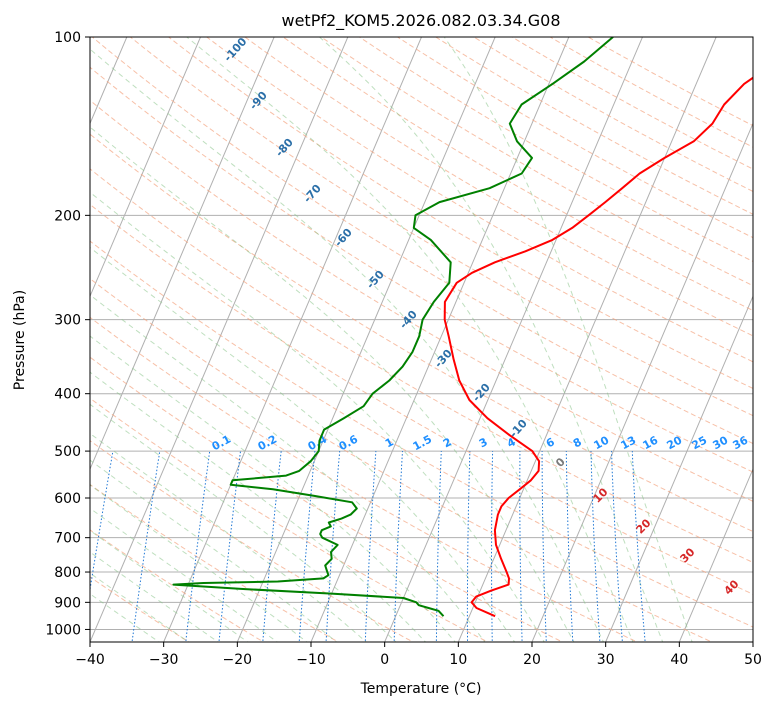  Describe the element at coordinates (67, 38) in the screenshot. I see `y-tick-label: 100` at that location.